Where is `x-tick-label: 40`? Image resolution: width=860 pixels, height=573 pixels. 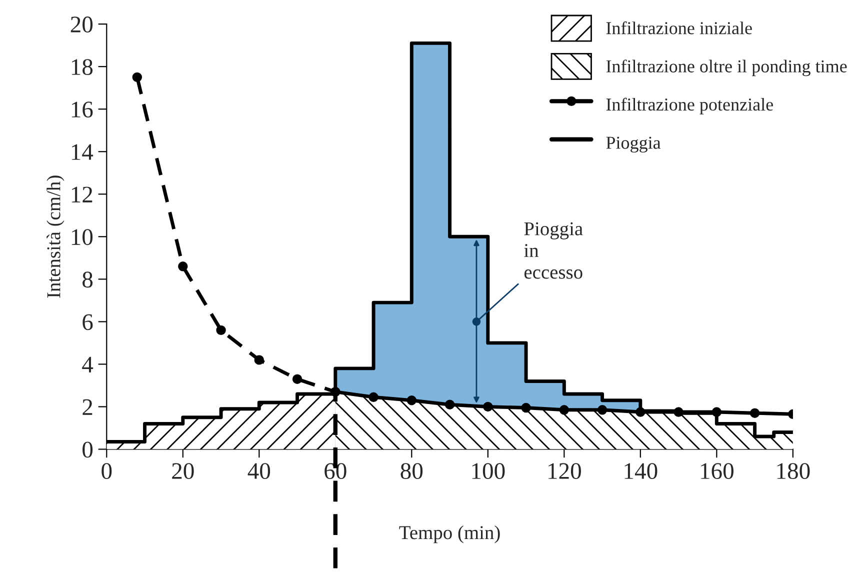
x-tick-label: 40 is located at coordinates (259, 471).